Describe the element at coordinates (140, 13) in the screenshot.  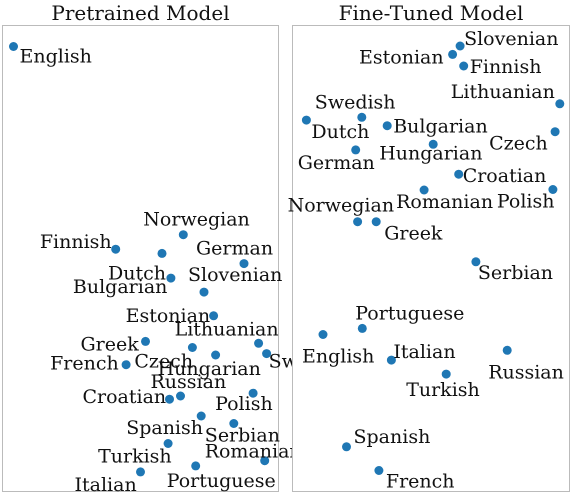
I see `panel-title: Pretrained Model` at that location.